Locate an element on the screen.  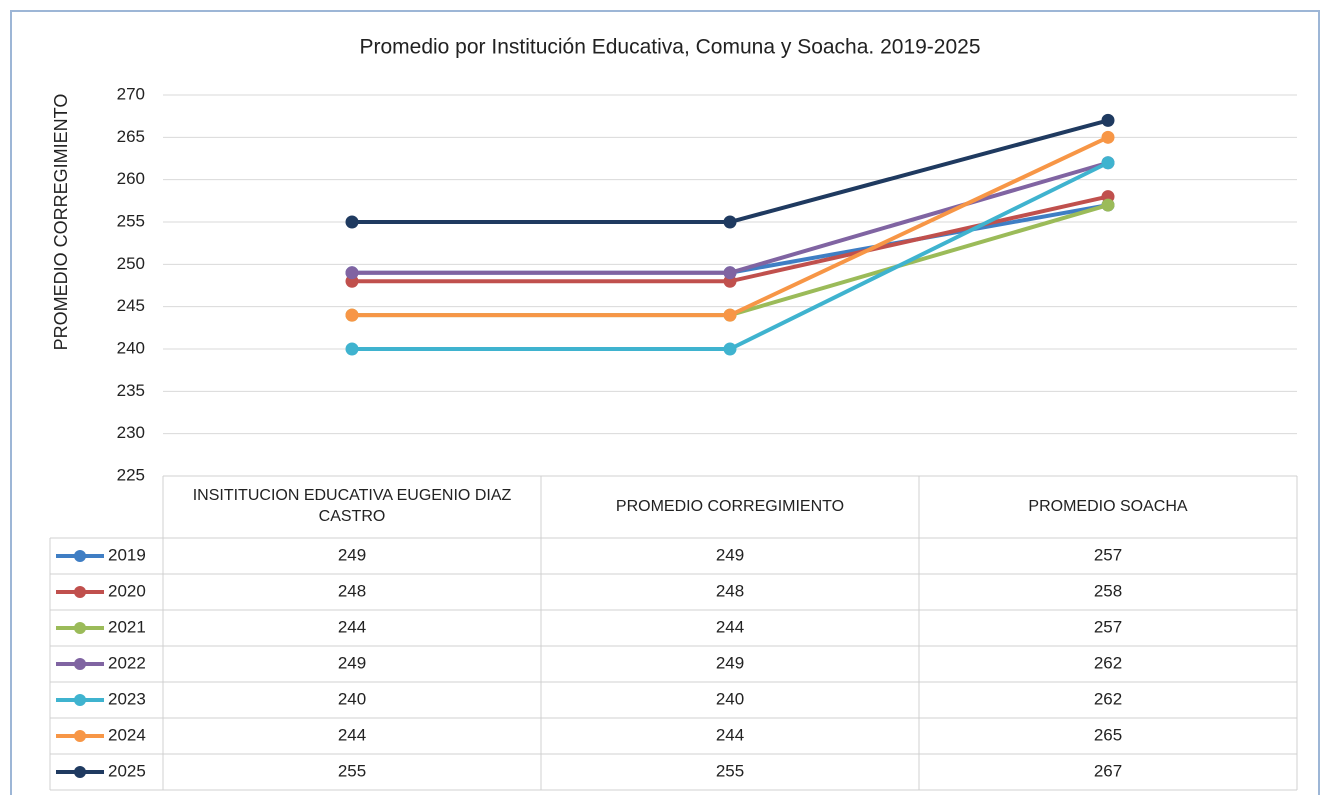
category-label: PROMEDIO SOACHA is located at coordinates (1108, 506).